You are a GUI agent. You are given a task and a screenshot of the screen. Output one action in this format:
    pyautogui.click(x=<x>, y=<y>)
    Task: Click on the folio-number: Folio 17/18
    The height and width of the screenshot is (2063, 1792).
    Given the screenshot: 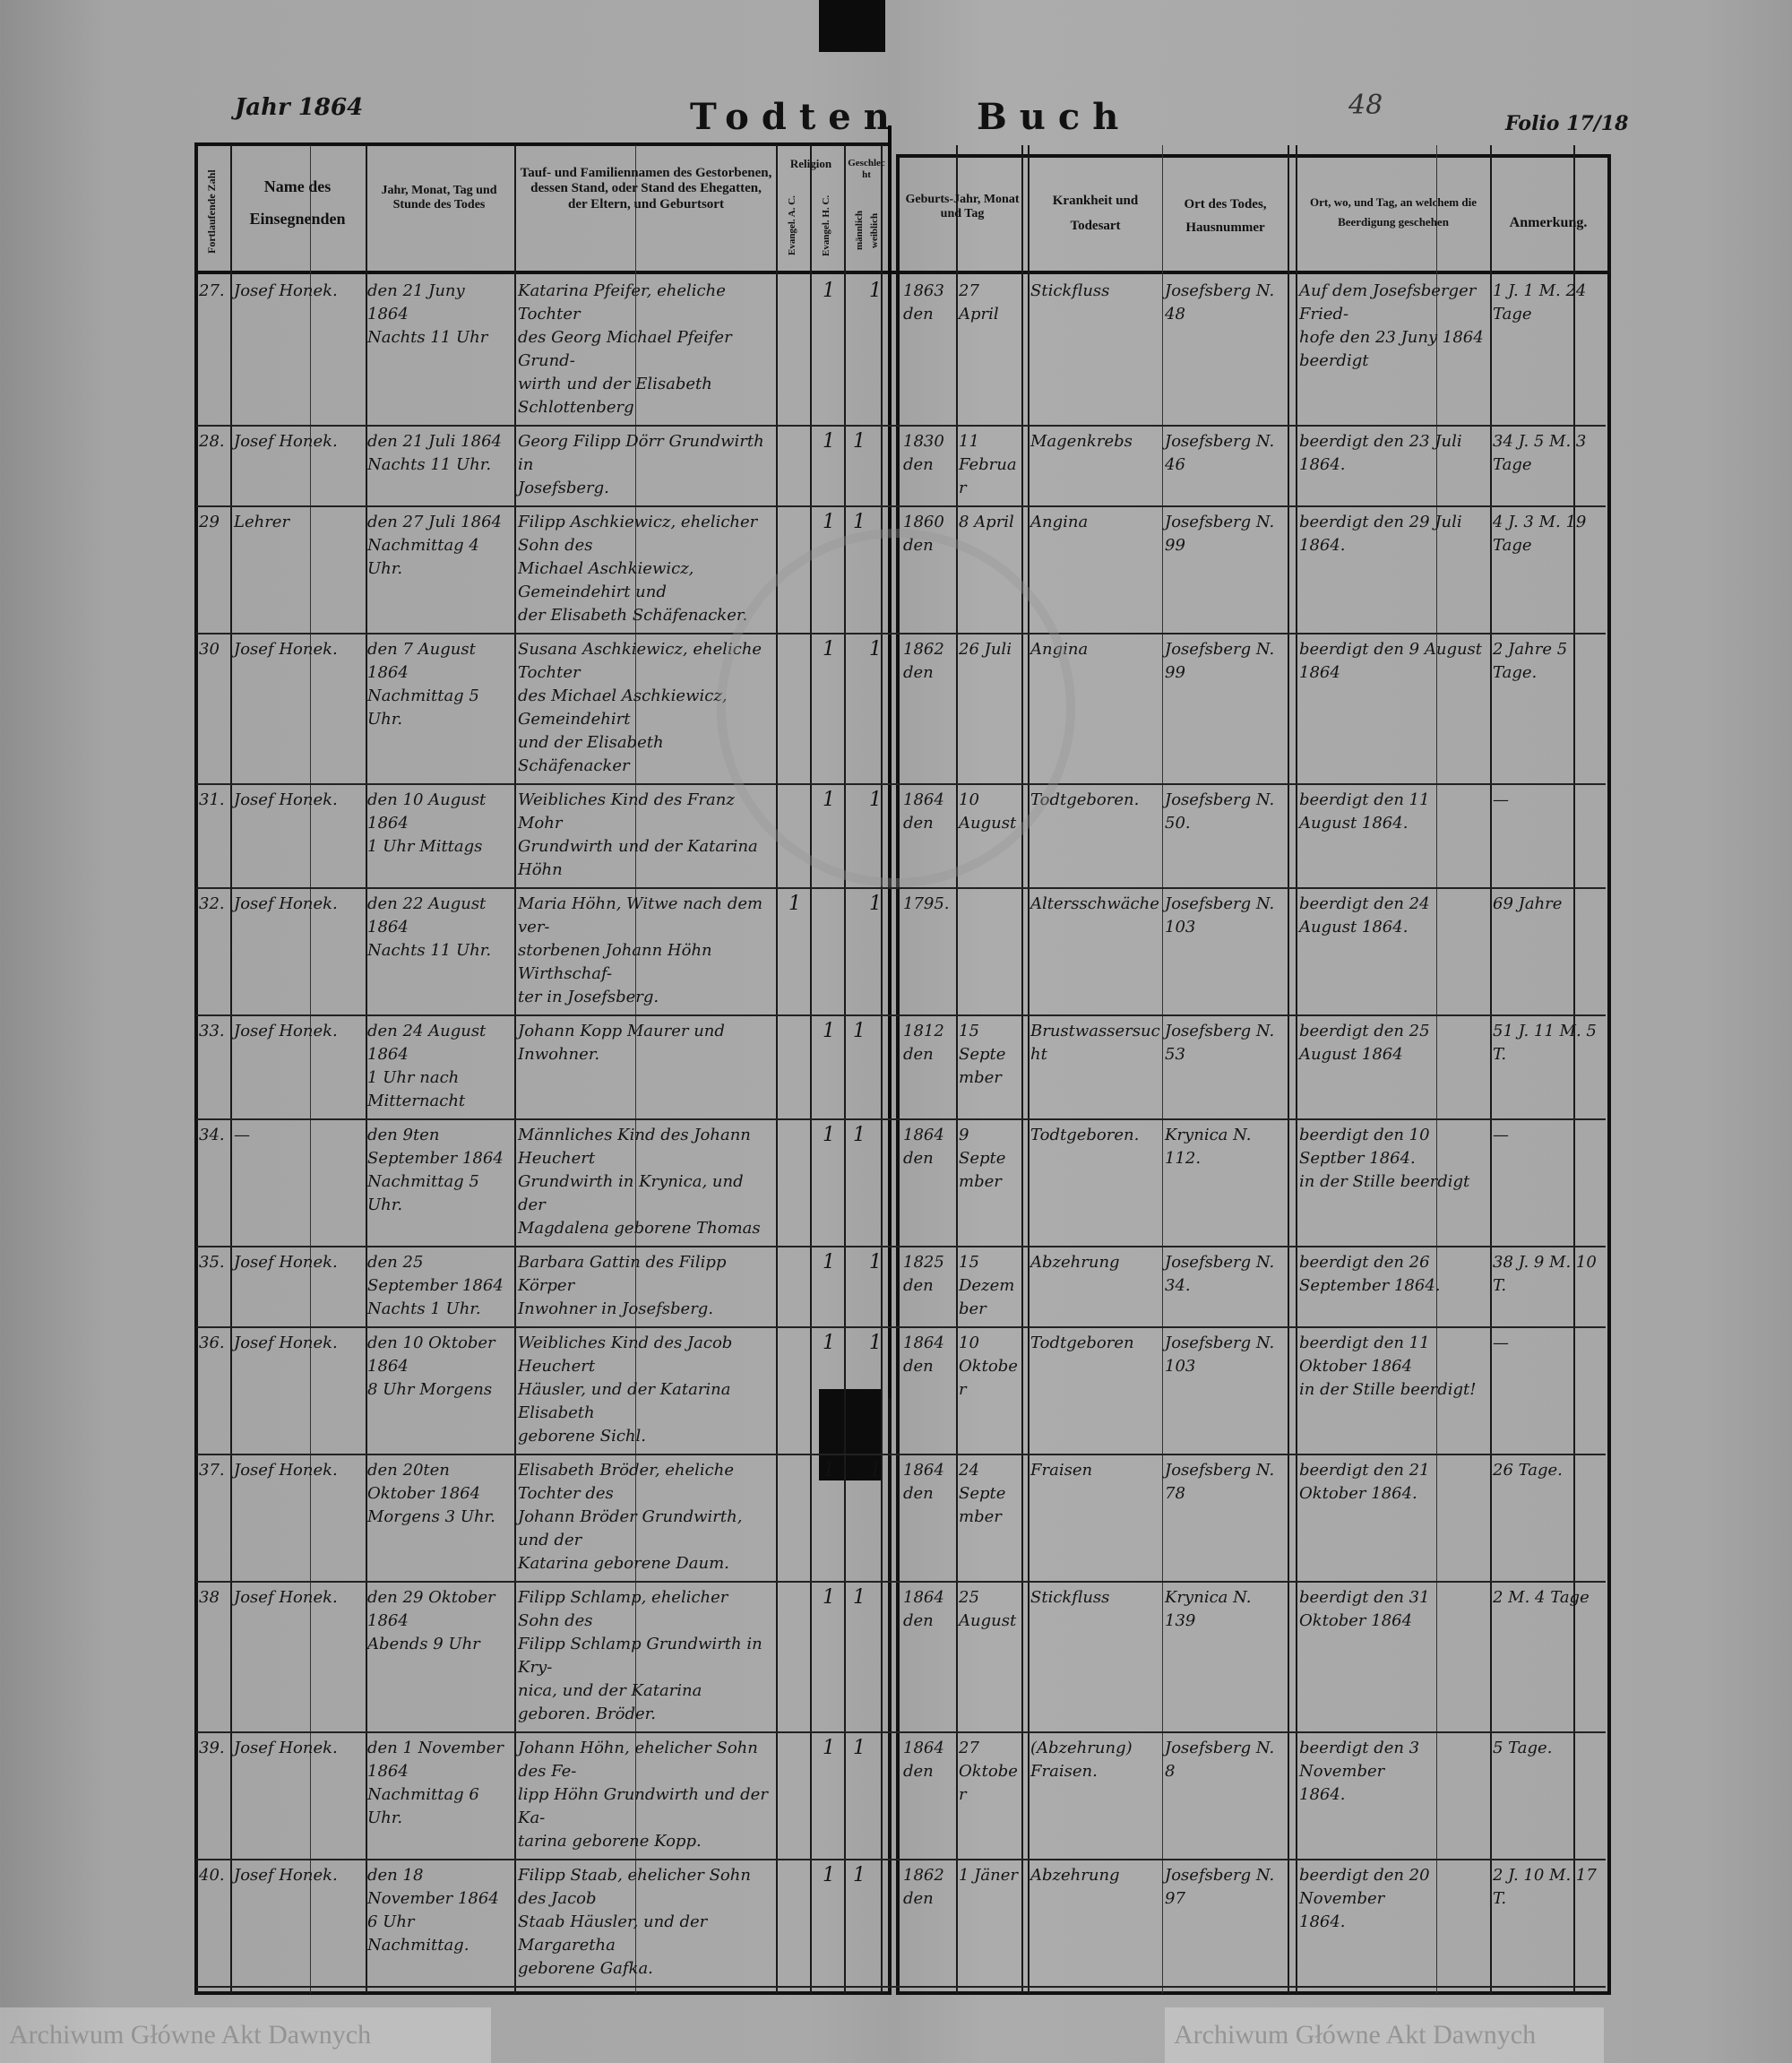 What is the action you would take?
    pyautogui.click(x=1567, y=124)
    